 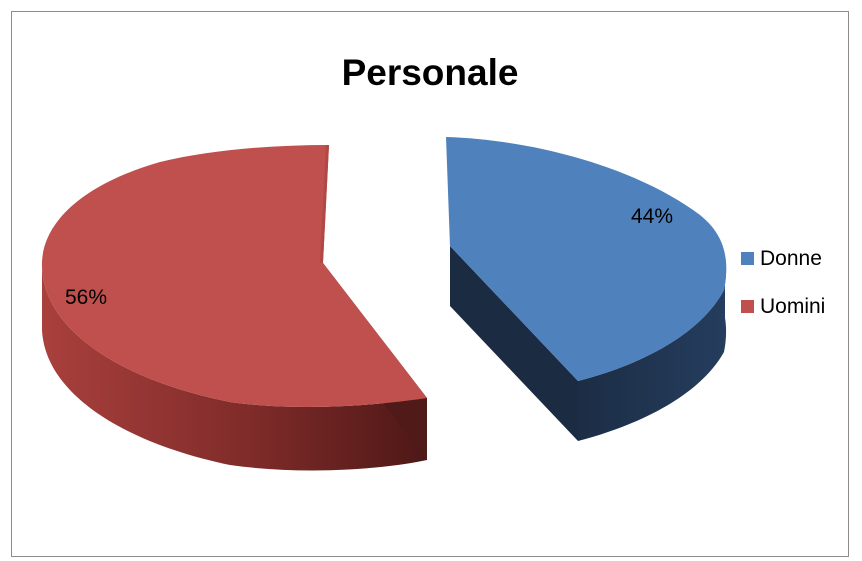 I want to click on data-label-donne: 44%, so click(x=652, y=216).